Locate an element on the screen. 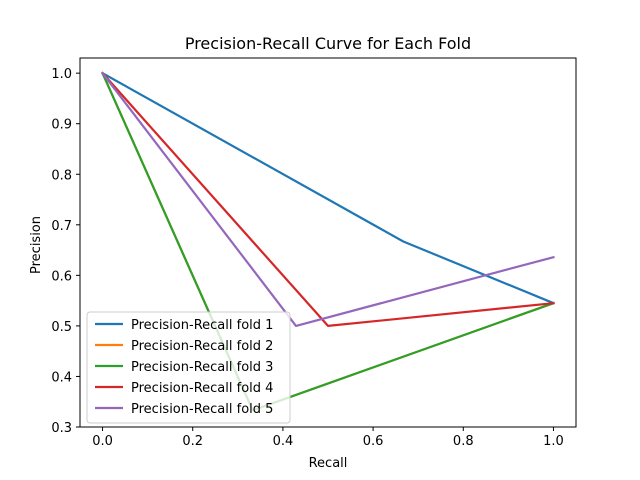  y-axis-label: Precision is located at coordinates (36, 245).